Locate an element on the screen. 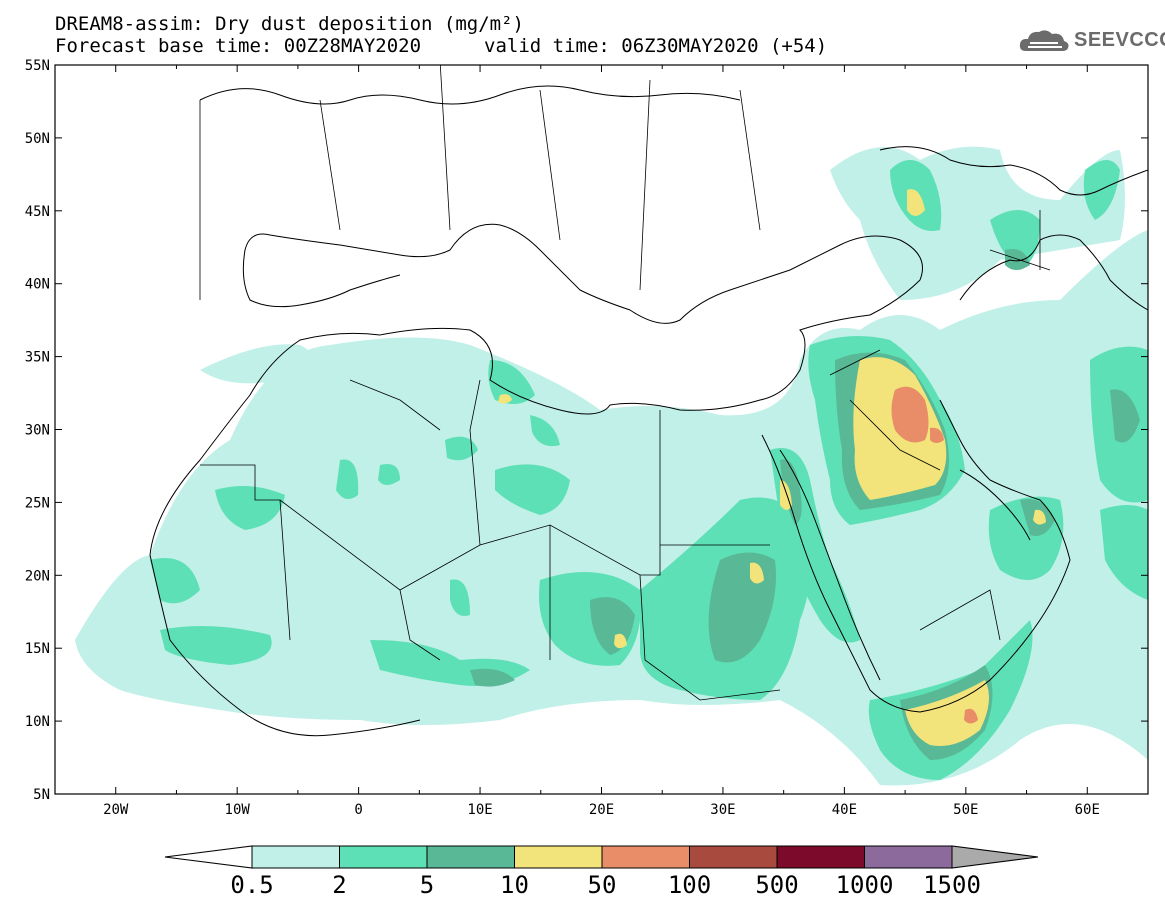  colorbar is located at coordinates (601, 857).